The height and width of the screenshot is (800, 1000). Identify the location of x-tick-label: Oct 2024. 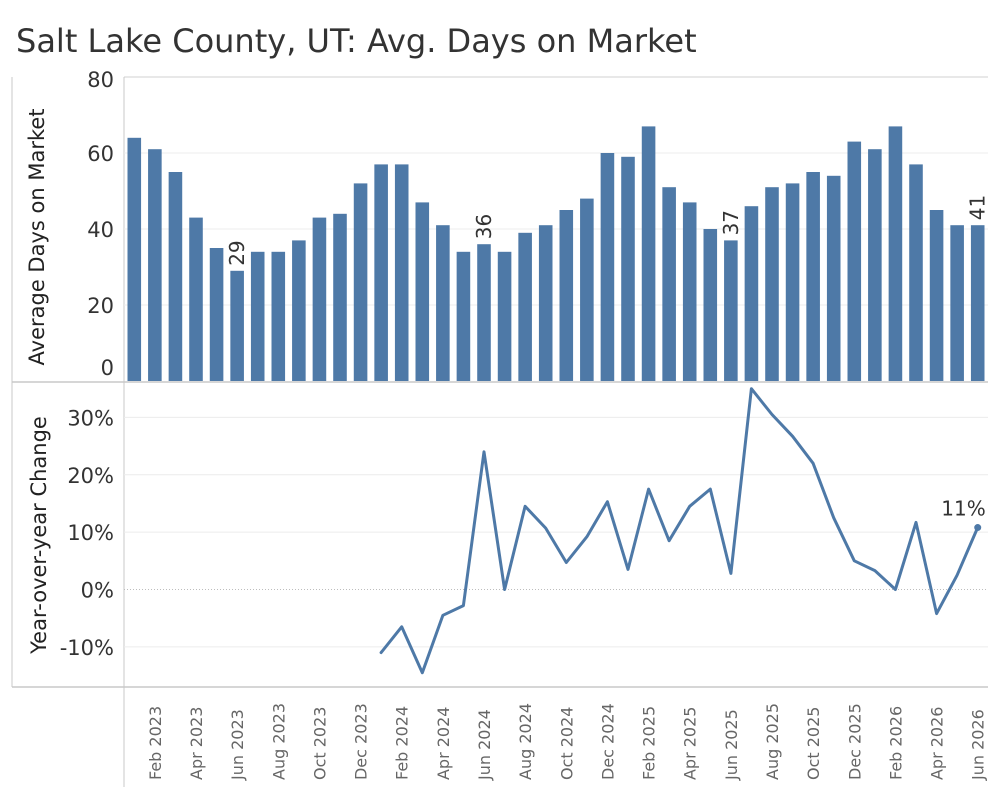
(566, 743).